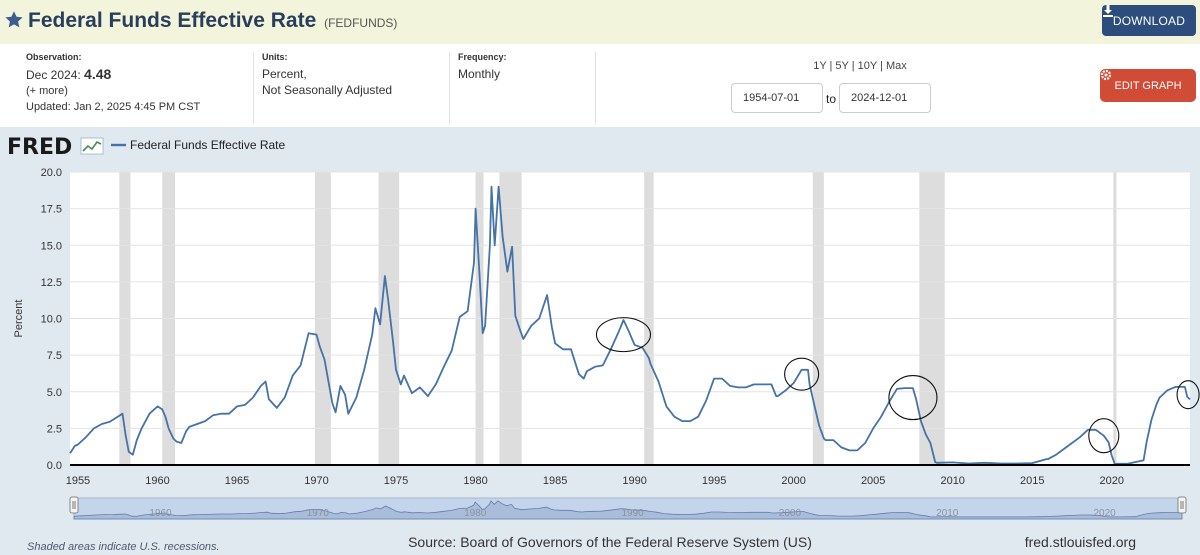  What do you see at coordinates (873, 481) in the screenshot?
I see `x-tick-label: 2005` at bounding box center [873, 481].